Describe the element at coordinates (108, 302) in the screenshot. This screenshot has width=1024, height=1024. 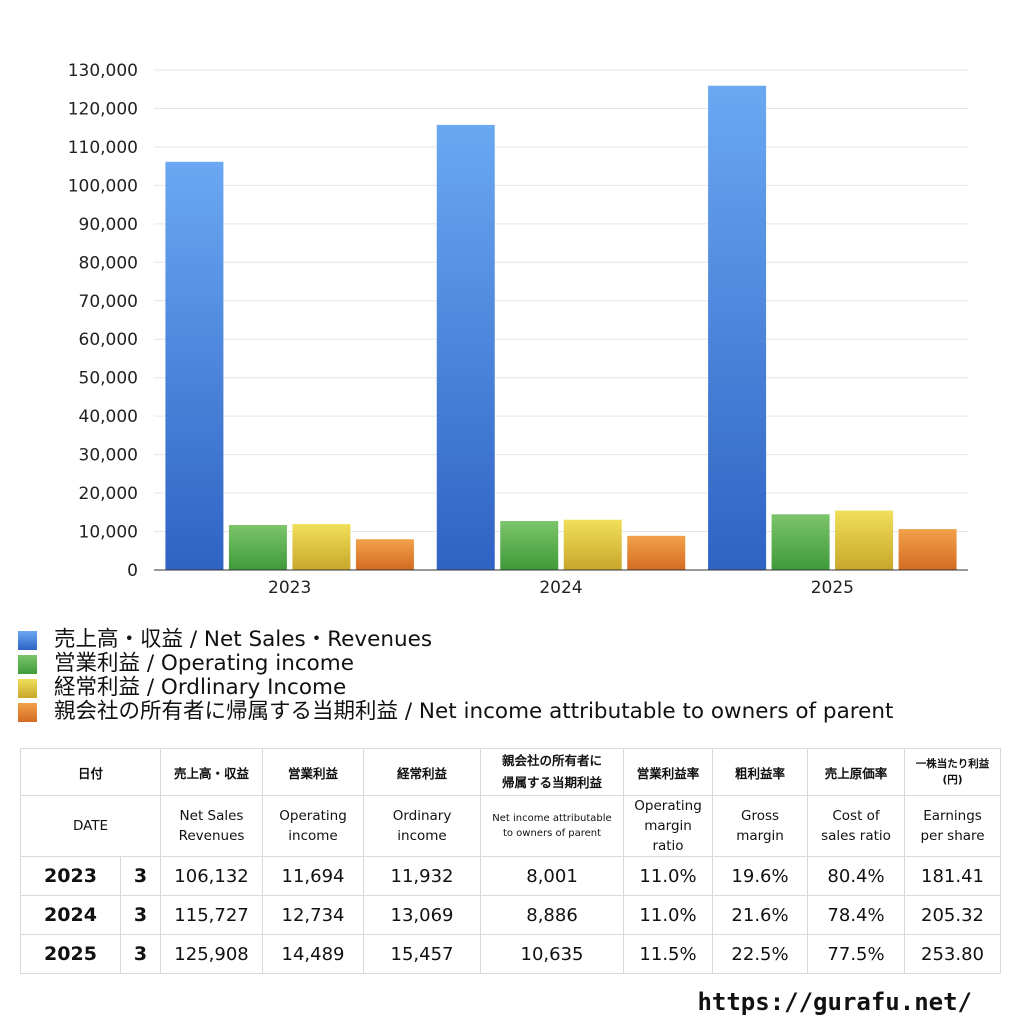
I see `y-tick-label: 70,000` at that location.